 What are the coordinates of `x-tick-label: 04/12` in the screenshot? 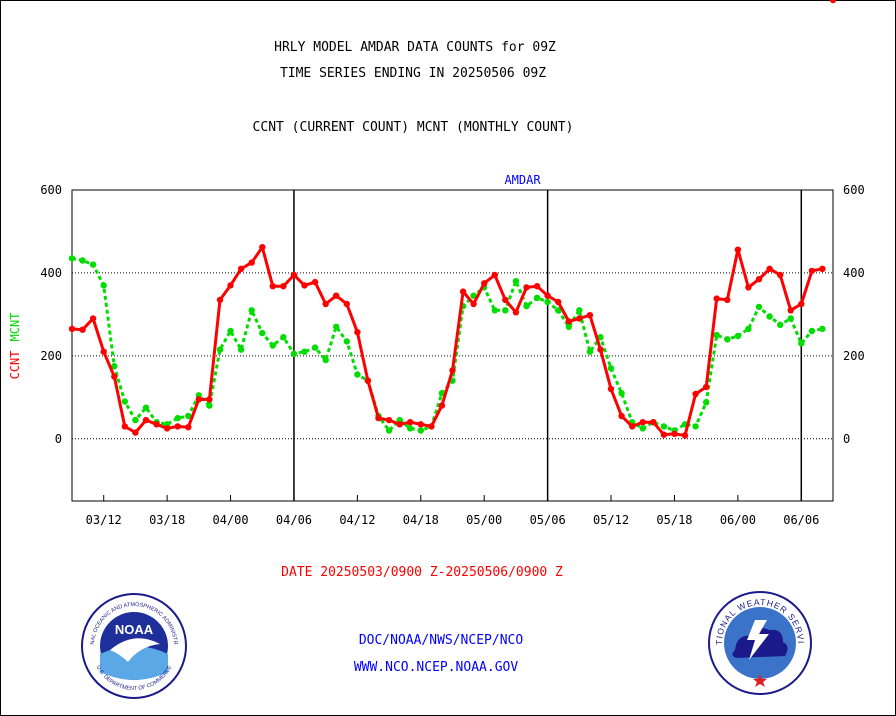 It's located at (357, 520).